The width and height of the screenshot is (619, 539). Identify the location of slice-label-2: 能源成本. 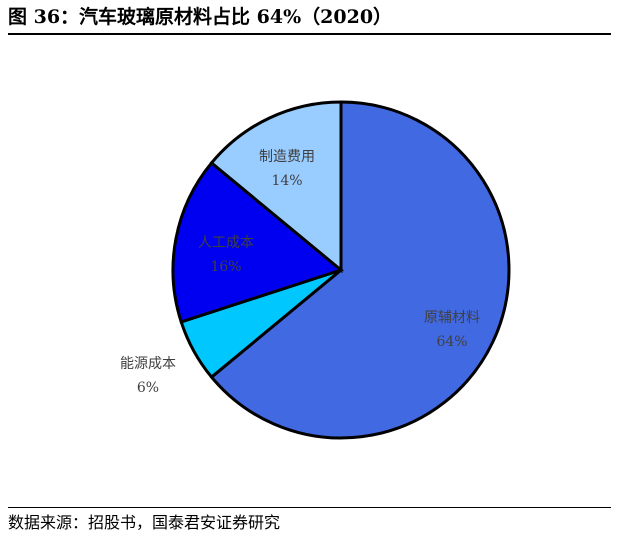
(148, 364).